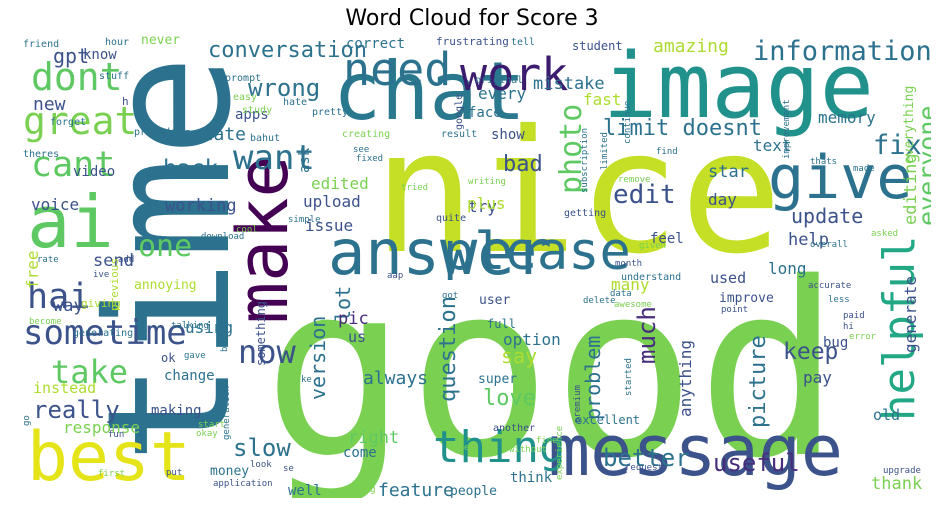 The image size is (944, 509). I want to click on word-excellent: excellent, so click(608, 420).